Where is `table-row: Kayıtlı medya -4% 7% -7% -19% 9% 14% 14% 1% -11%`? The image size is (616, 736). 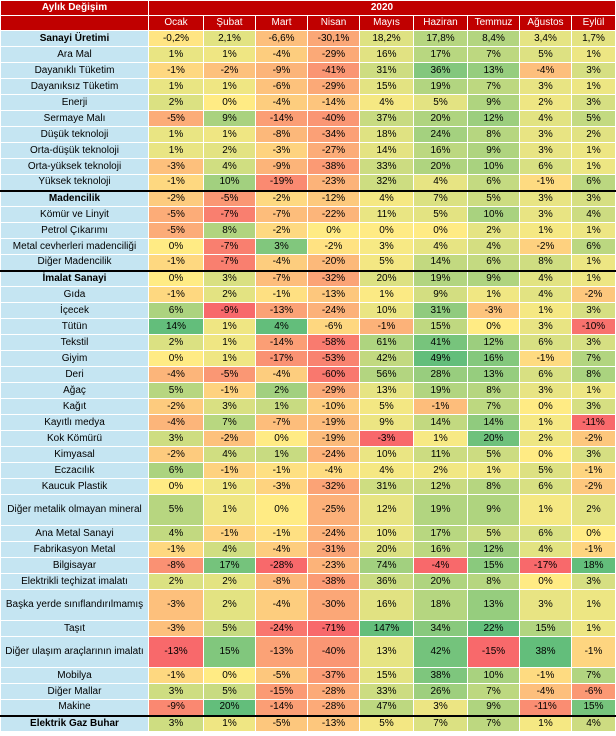
table-row: Kayıtlı medya -4% 7% -7% -19% 9% 14% 14% 1% -11% is located at coordinates (308, 422).